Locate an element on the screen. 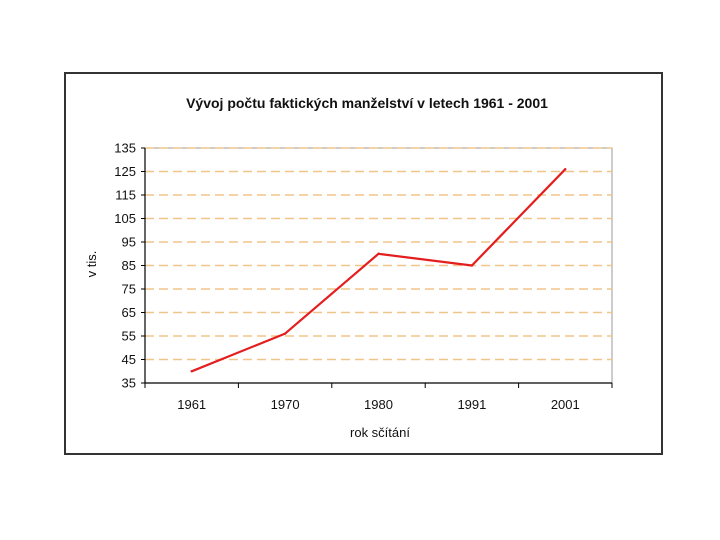 The image size is (720, 540). y-axis-label: v tis. is located at coordinates (91, 264).